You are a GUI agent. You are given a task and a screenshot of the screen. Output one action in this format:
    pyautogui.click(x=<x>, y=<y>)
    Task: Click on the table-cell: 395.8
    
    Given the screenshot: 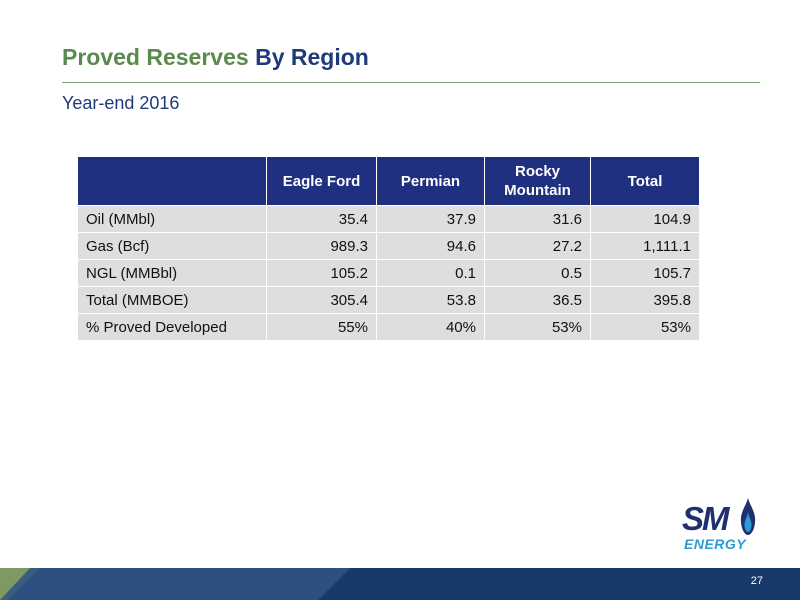 What is the action you would take?
    pyautogui.click(x=645, y=300)
    